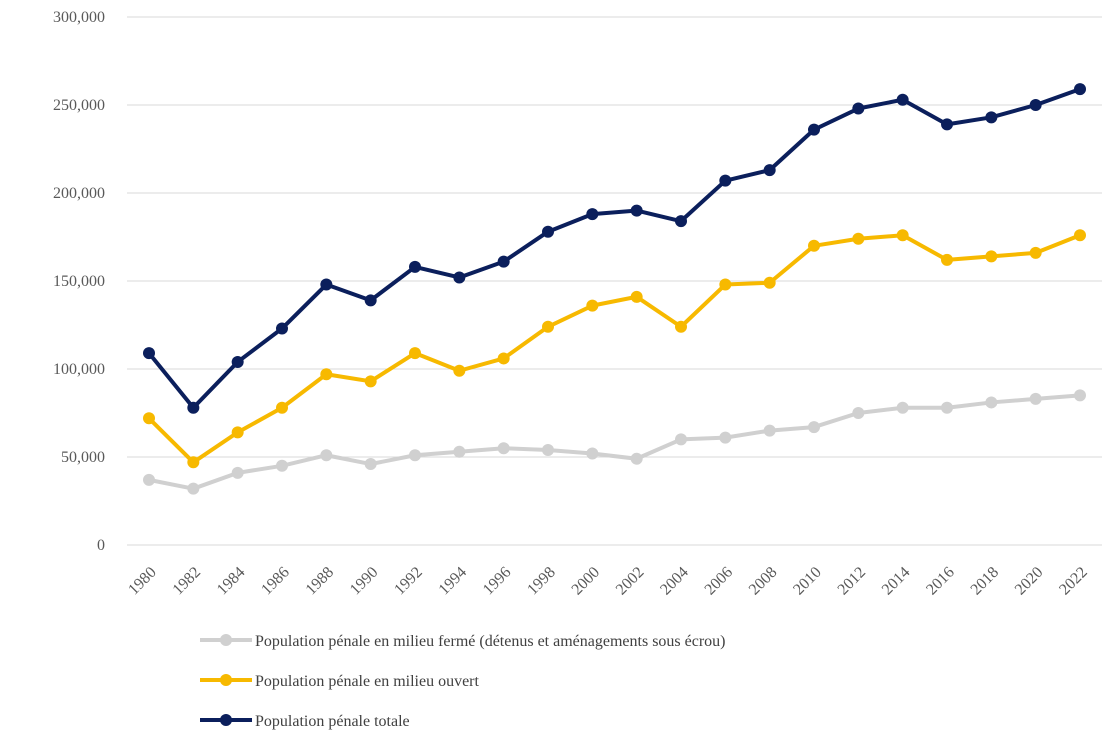  I want to click on y-tick-label: 200,000, so click(79, 193).